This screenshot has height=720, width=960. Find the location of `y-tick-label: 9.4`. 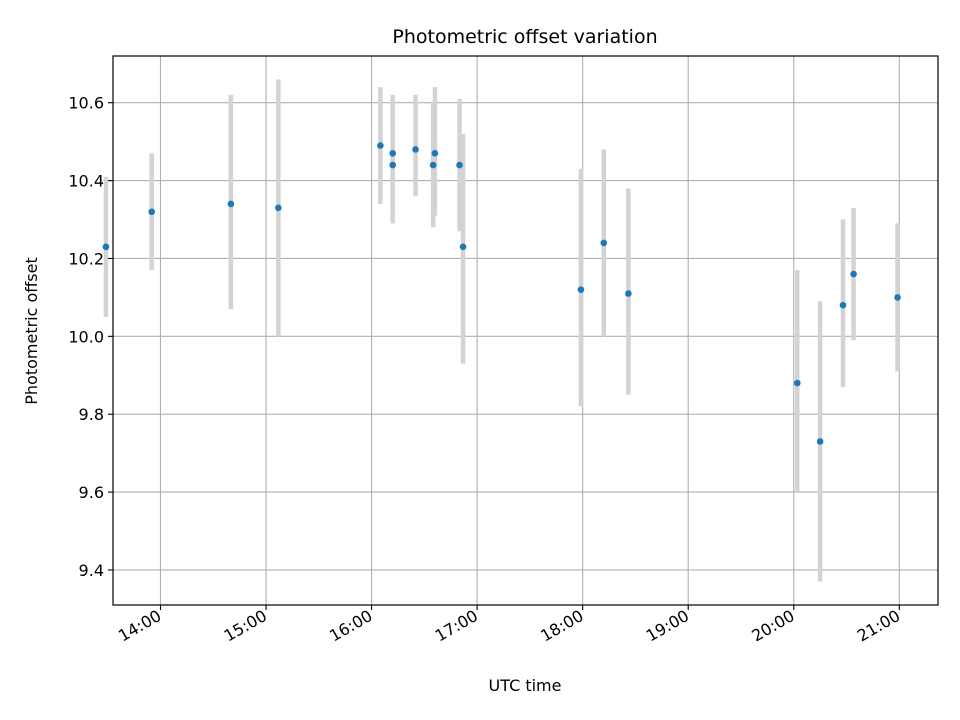

y-tick-label: 9.4 is located at coordinates (91, 570).